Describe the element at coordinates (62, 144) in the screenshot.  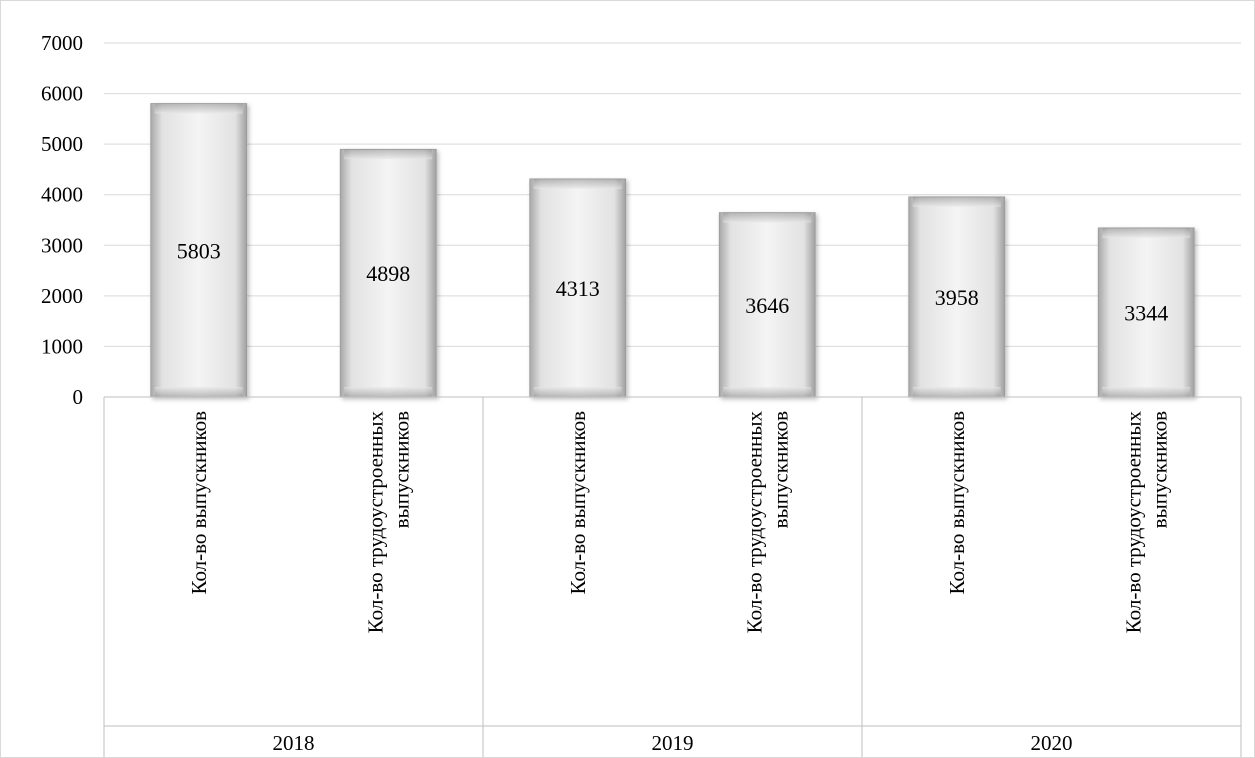
I see `y-tick-label: 5000` at that location.